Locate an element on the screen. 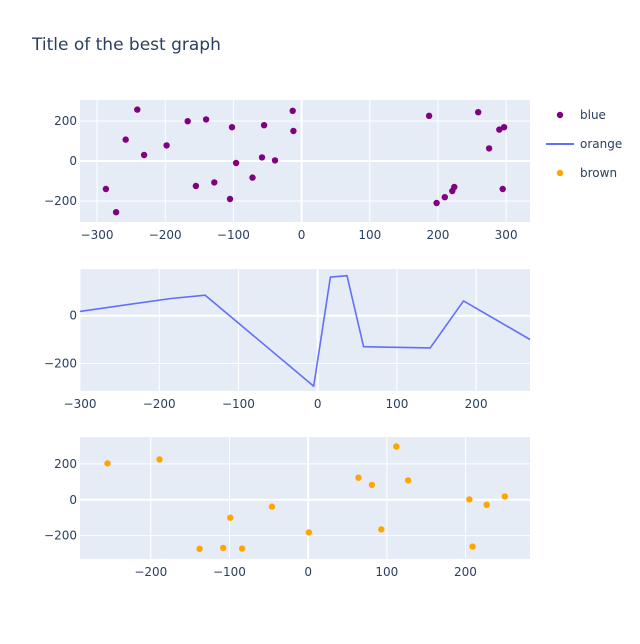 Image resolution: width=640 pixels, height=644 pixels. series-line-orange is located at coordinates (305, 331).